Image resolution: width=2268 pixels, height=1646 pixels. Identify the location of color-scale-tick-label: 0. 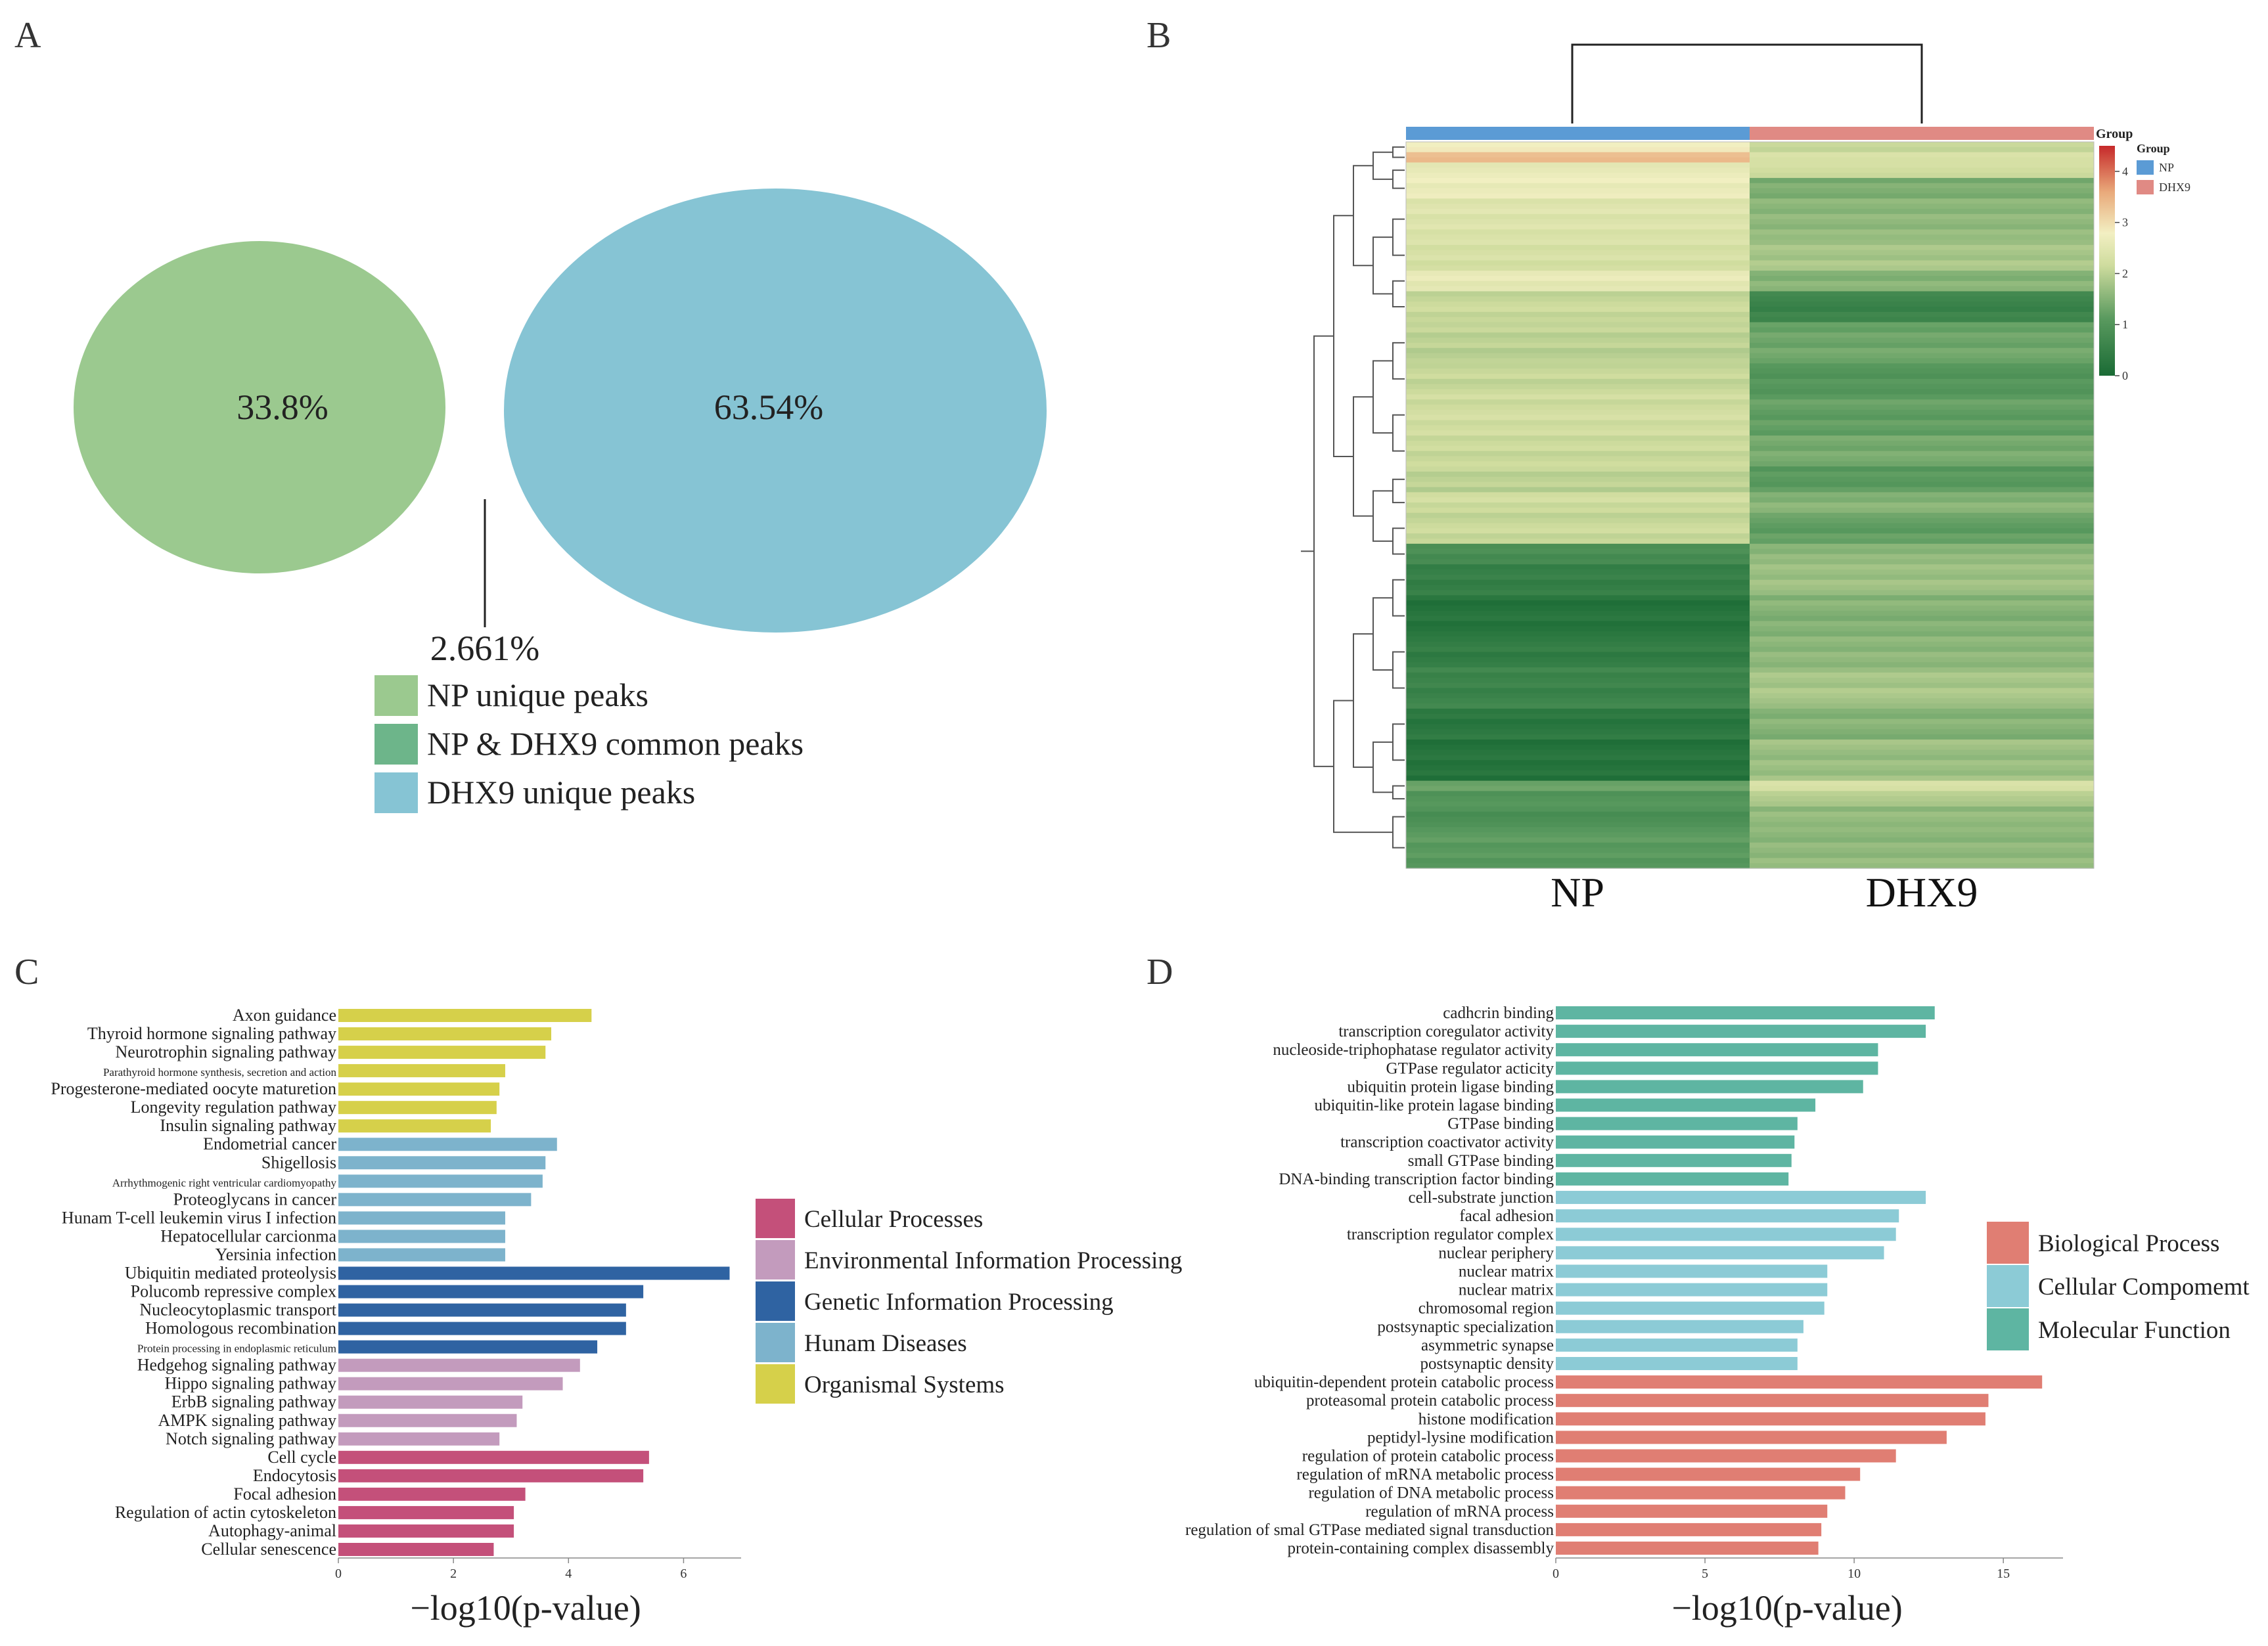
(2125, 375).